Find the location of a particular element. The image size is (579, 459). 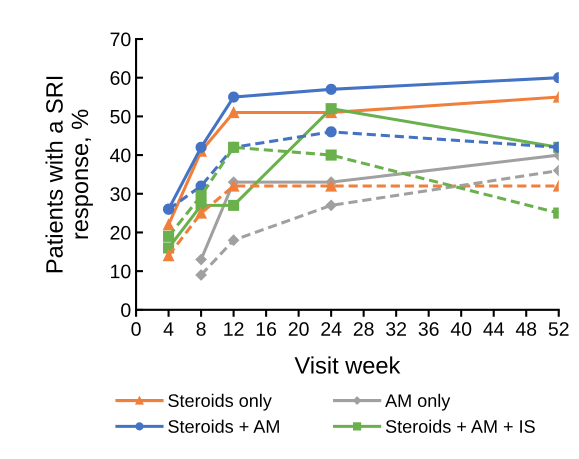

y-tick-label: 50 is located at coordinates (120, 117).